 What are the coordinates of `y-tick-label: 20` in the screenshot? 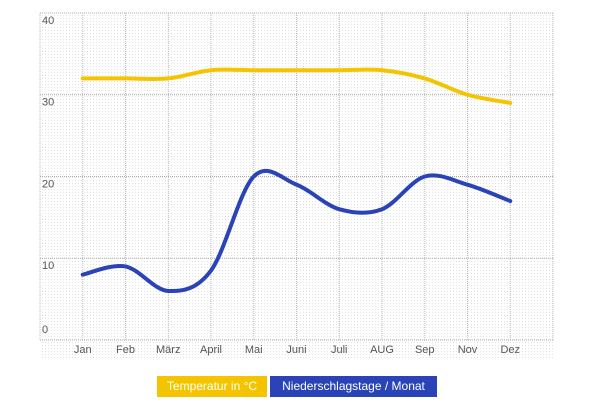 It's located at (48, 184).